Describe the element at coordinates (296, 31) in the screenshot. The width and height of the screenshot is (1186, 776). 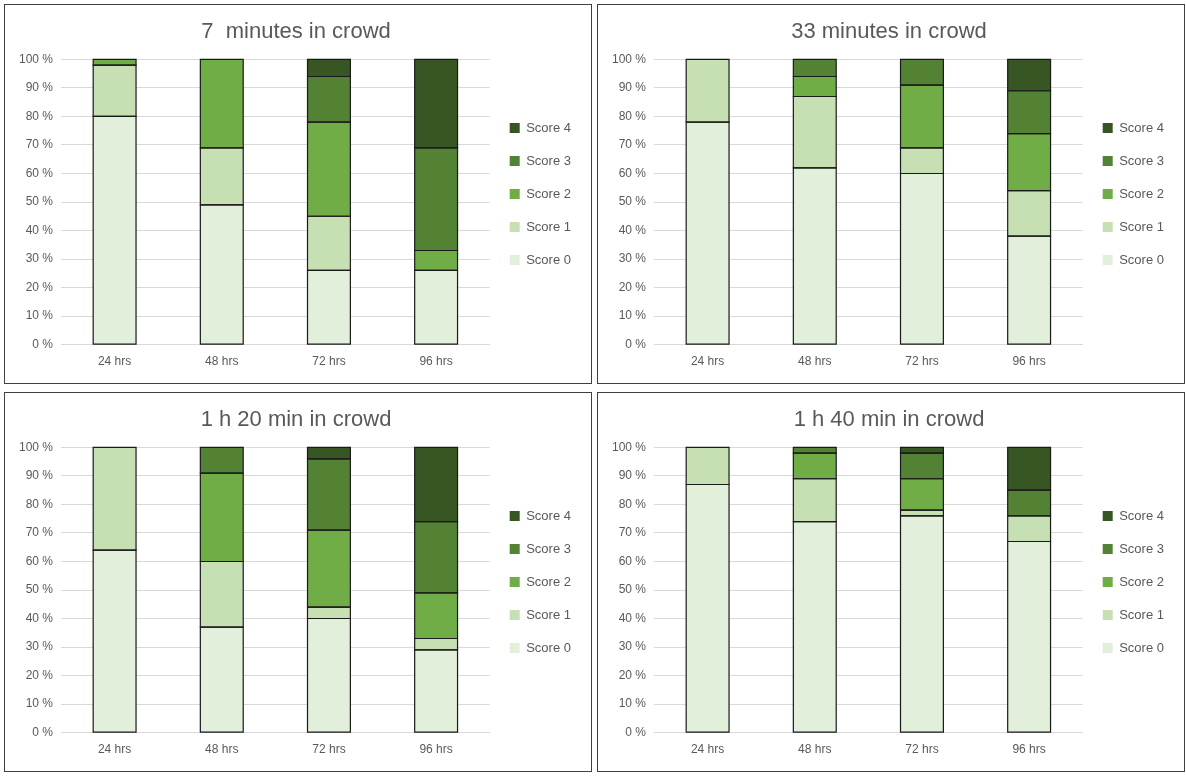
I see `chart-title: 7 minutes in crowd` at that location.